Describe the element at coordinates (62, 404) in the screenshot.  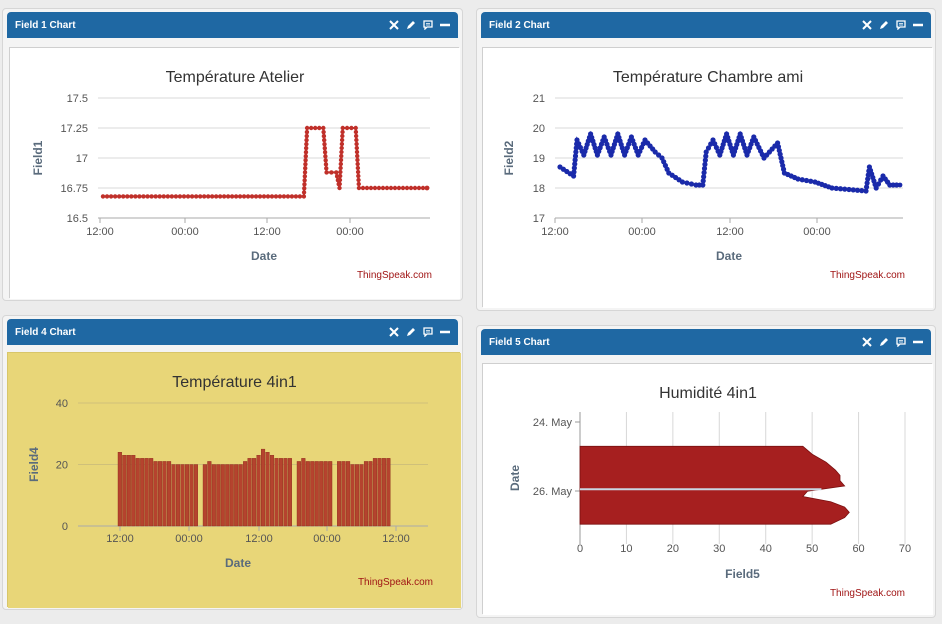
I see `y-tick-label: 40` at that location.